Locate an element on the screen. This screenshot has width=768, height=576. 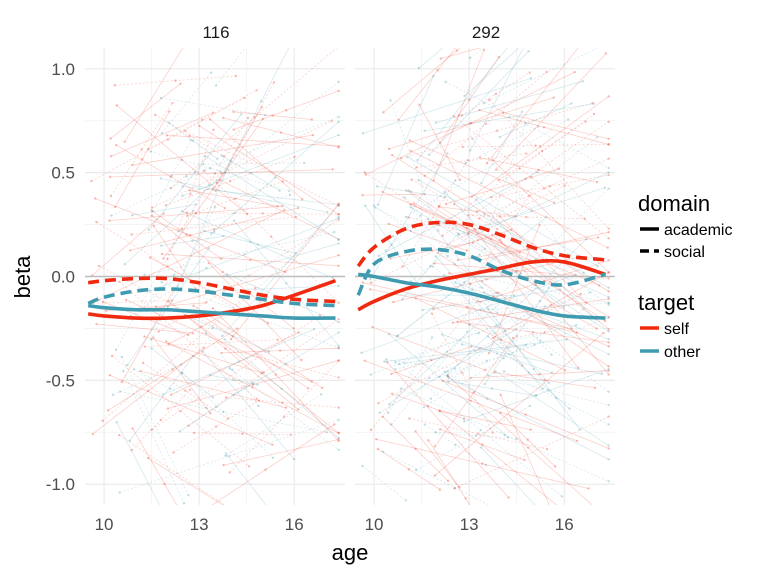
series-self-academic is located at coordinates (212, 299).